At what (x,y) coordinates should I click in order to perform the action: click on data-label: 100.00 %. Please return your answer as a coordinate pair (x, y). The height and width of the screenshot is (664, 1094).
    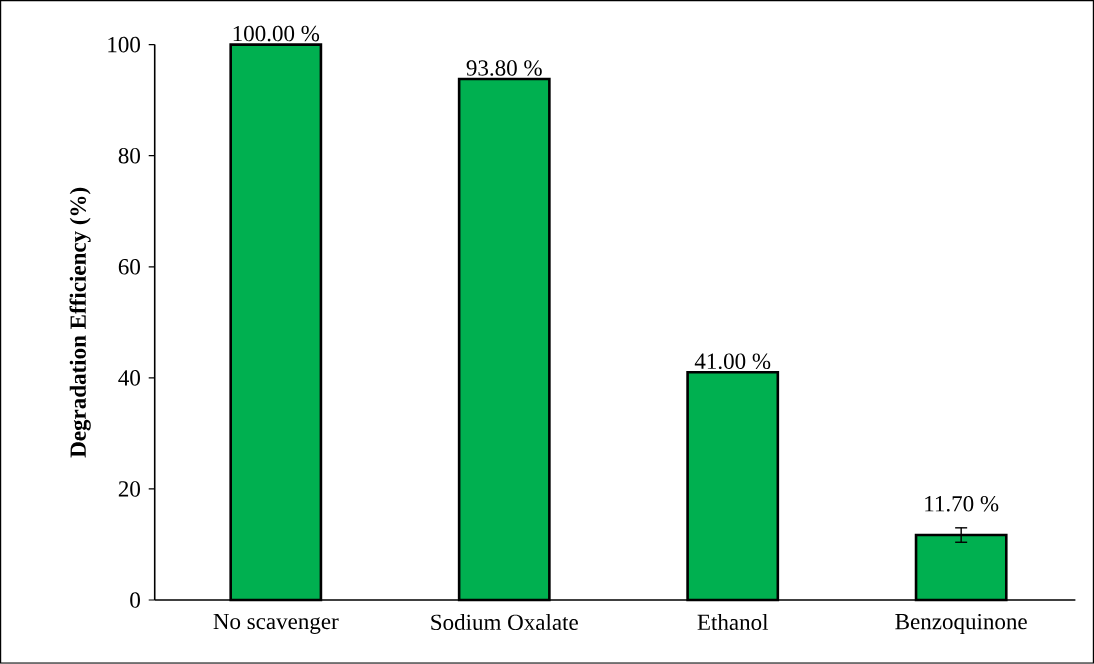
    Looking at the image, I should click on (276, 33).